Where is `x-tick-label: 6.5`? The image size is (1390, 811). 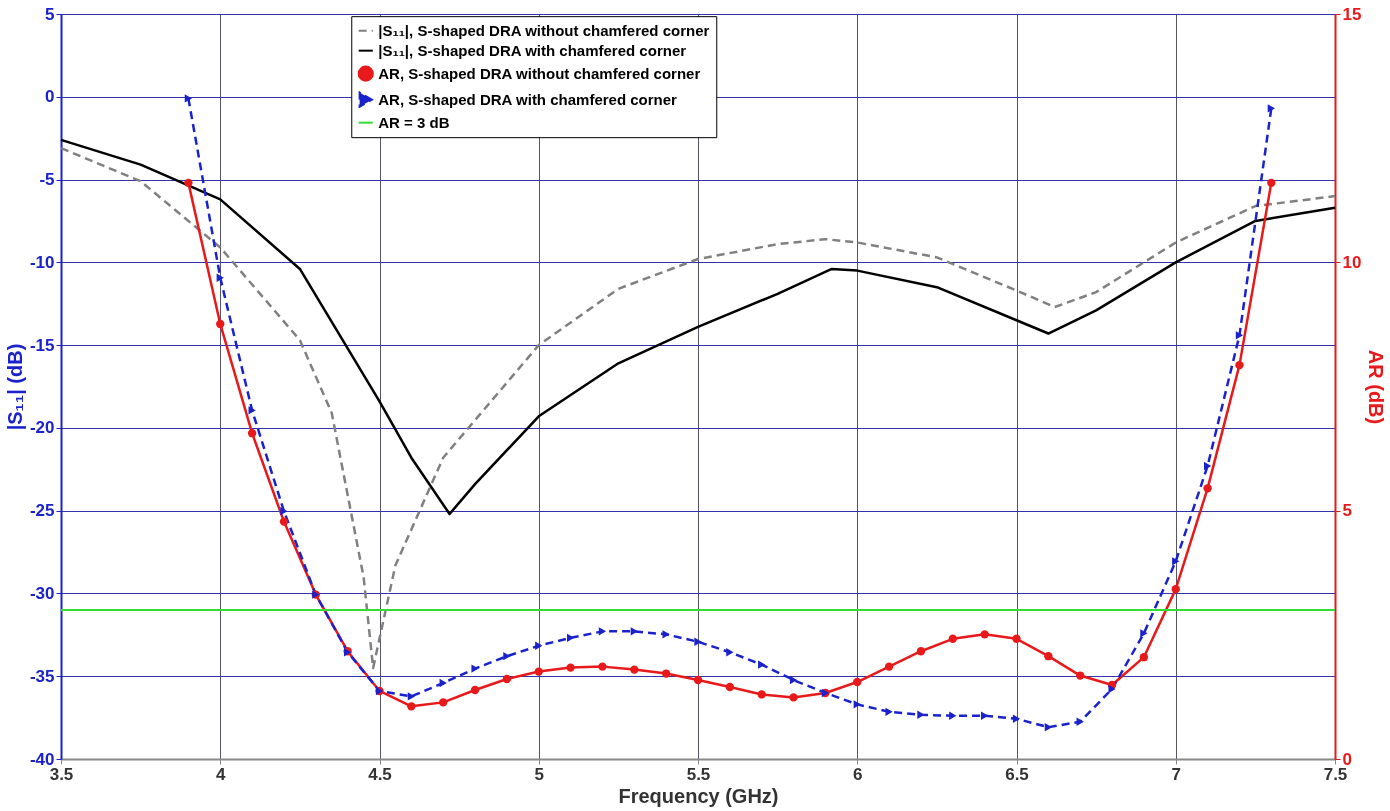 x-tick-label: 6.5 is located at coordinates (1017, 774).